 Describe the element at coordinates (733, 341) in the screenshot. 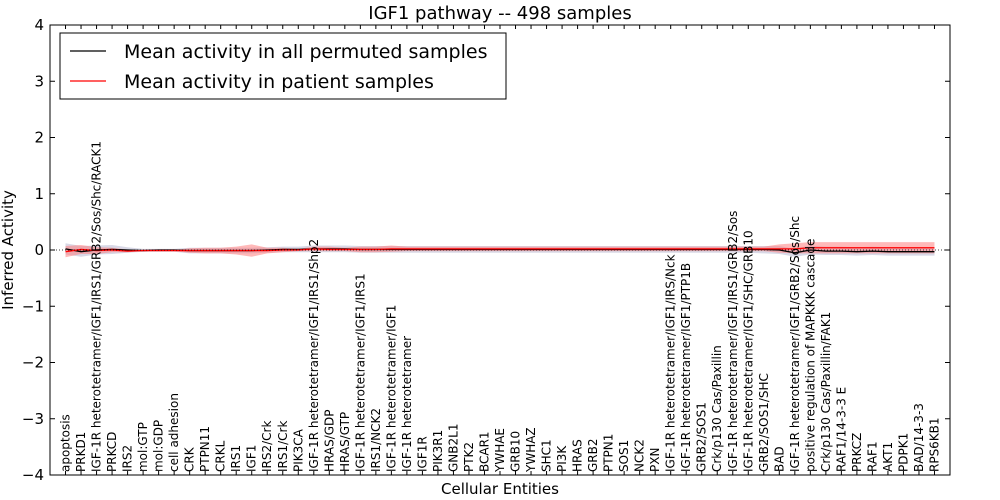

I see `x-category-label: IGF-1R heterotetramer/IGF1/IRS1/GRB2/Sos` at that location.